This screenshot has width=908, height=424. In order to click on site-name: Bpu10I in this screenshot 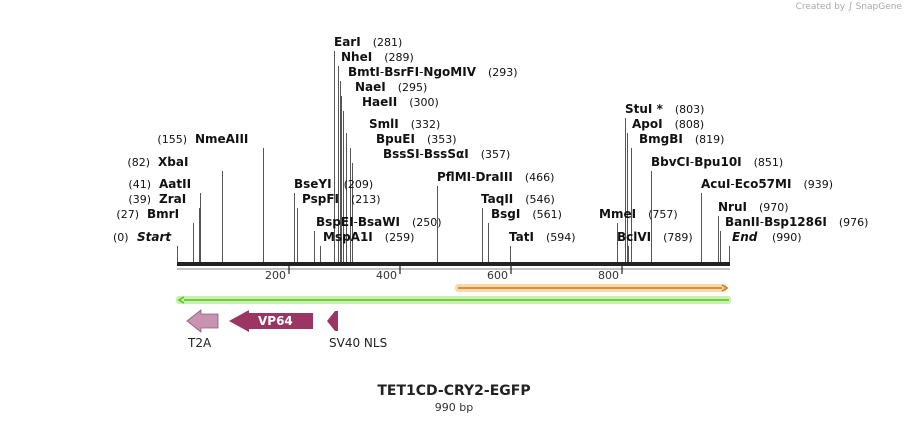, I will do `click(717, 162)`.